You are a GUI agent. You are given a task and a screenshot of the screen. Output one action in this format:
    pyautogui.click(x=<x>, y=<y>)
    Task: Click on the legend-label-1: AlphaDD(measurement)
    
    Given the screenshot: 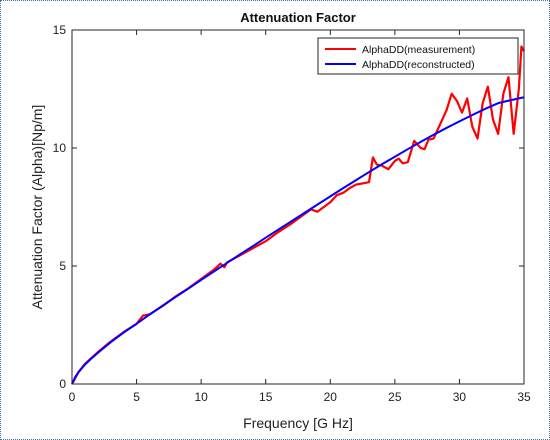 What is the action you would take?
    pyautogui.click(x=418, y=50)
    